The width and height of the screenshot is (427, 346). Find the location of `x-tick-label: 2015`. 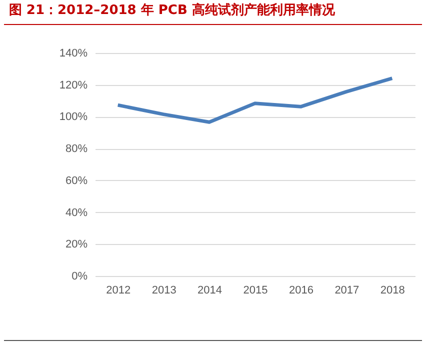

x-tick-label: 2015 is located at coordinates (255, 290).